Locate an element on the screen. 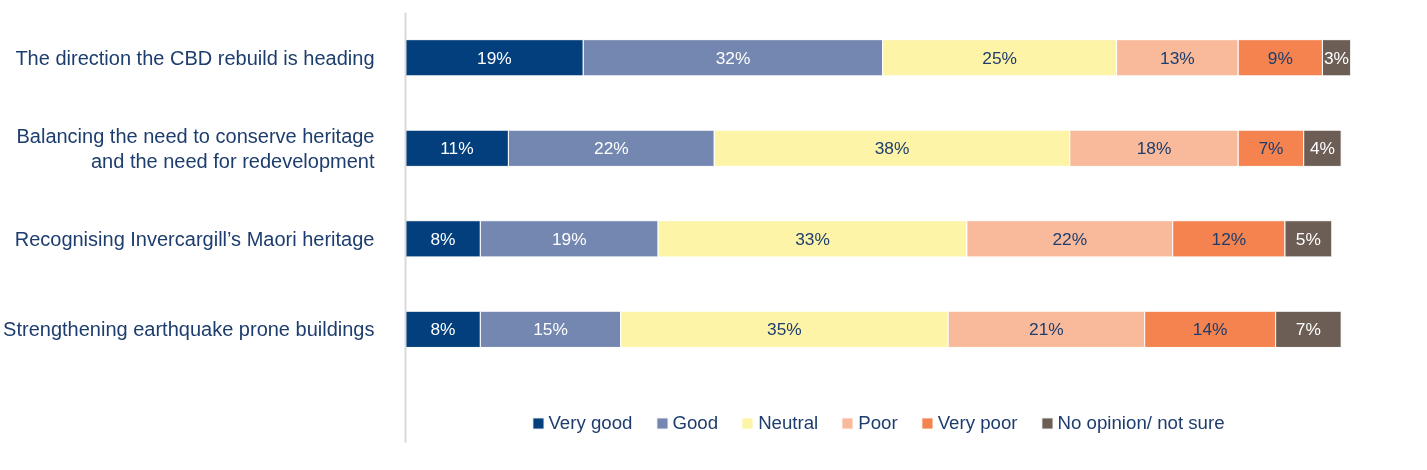  data-label: 5% is located at coordinates (1308, 238).